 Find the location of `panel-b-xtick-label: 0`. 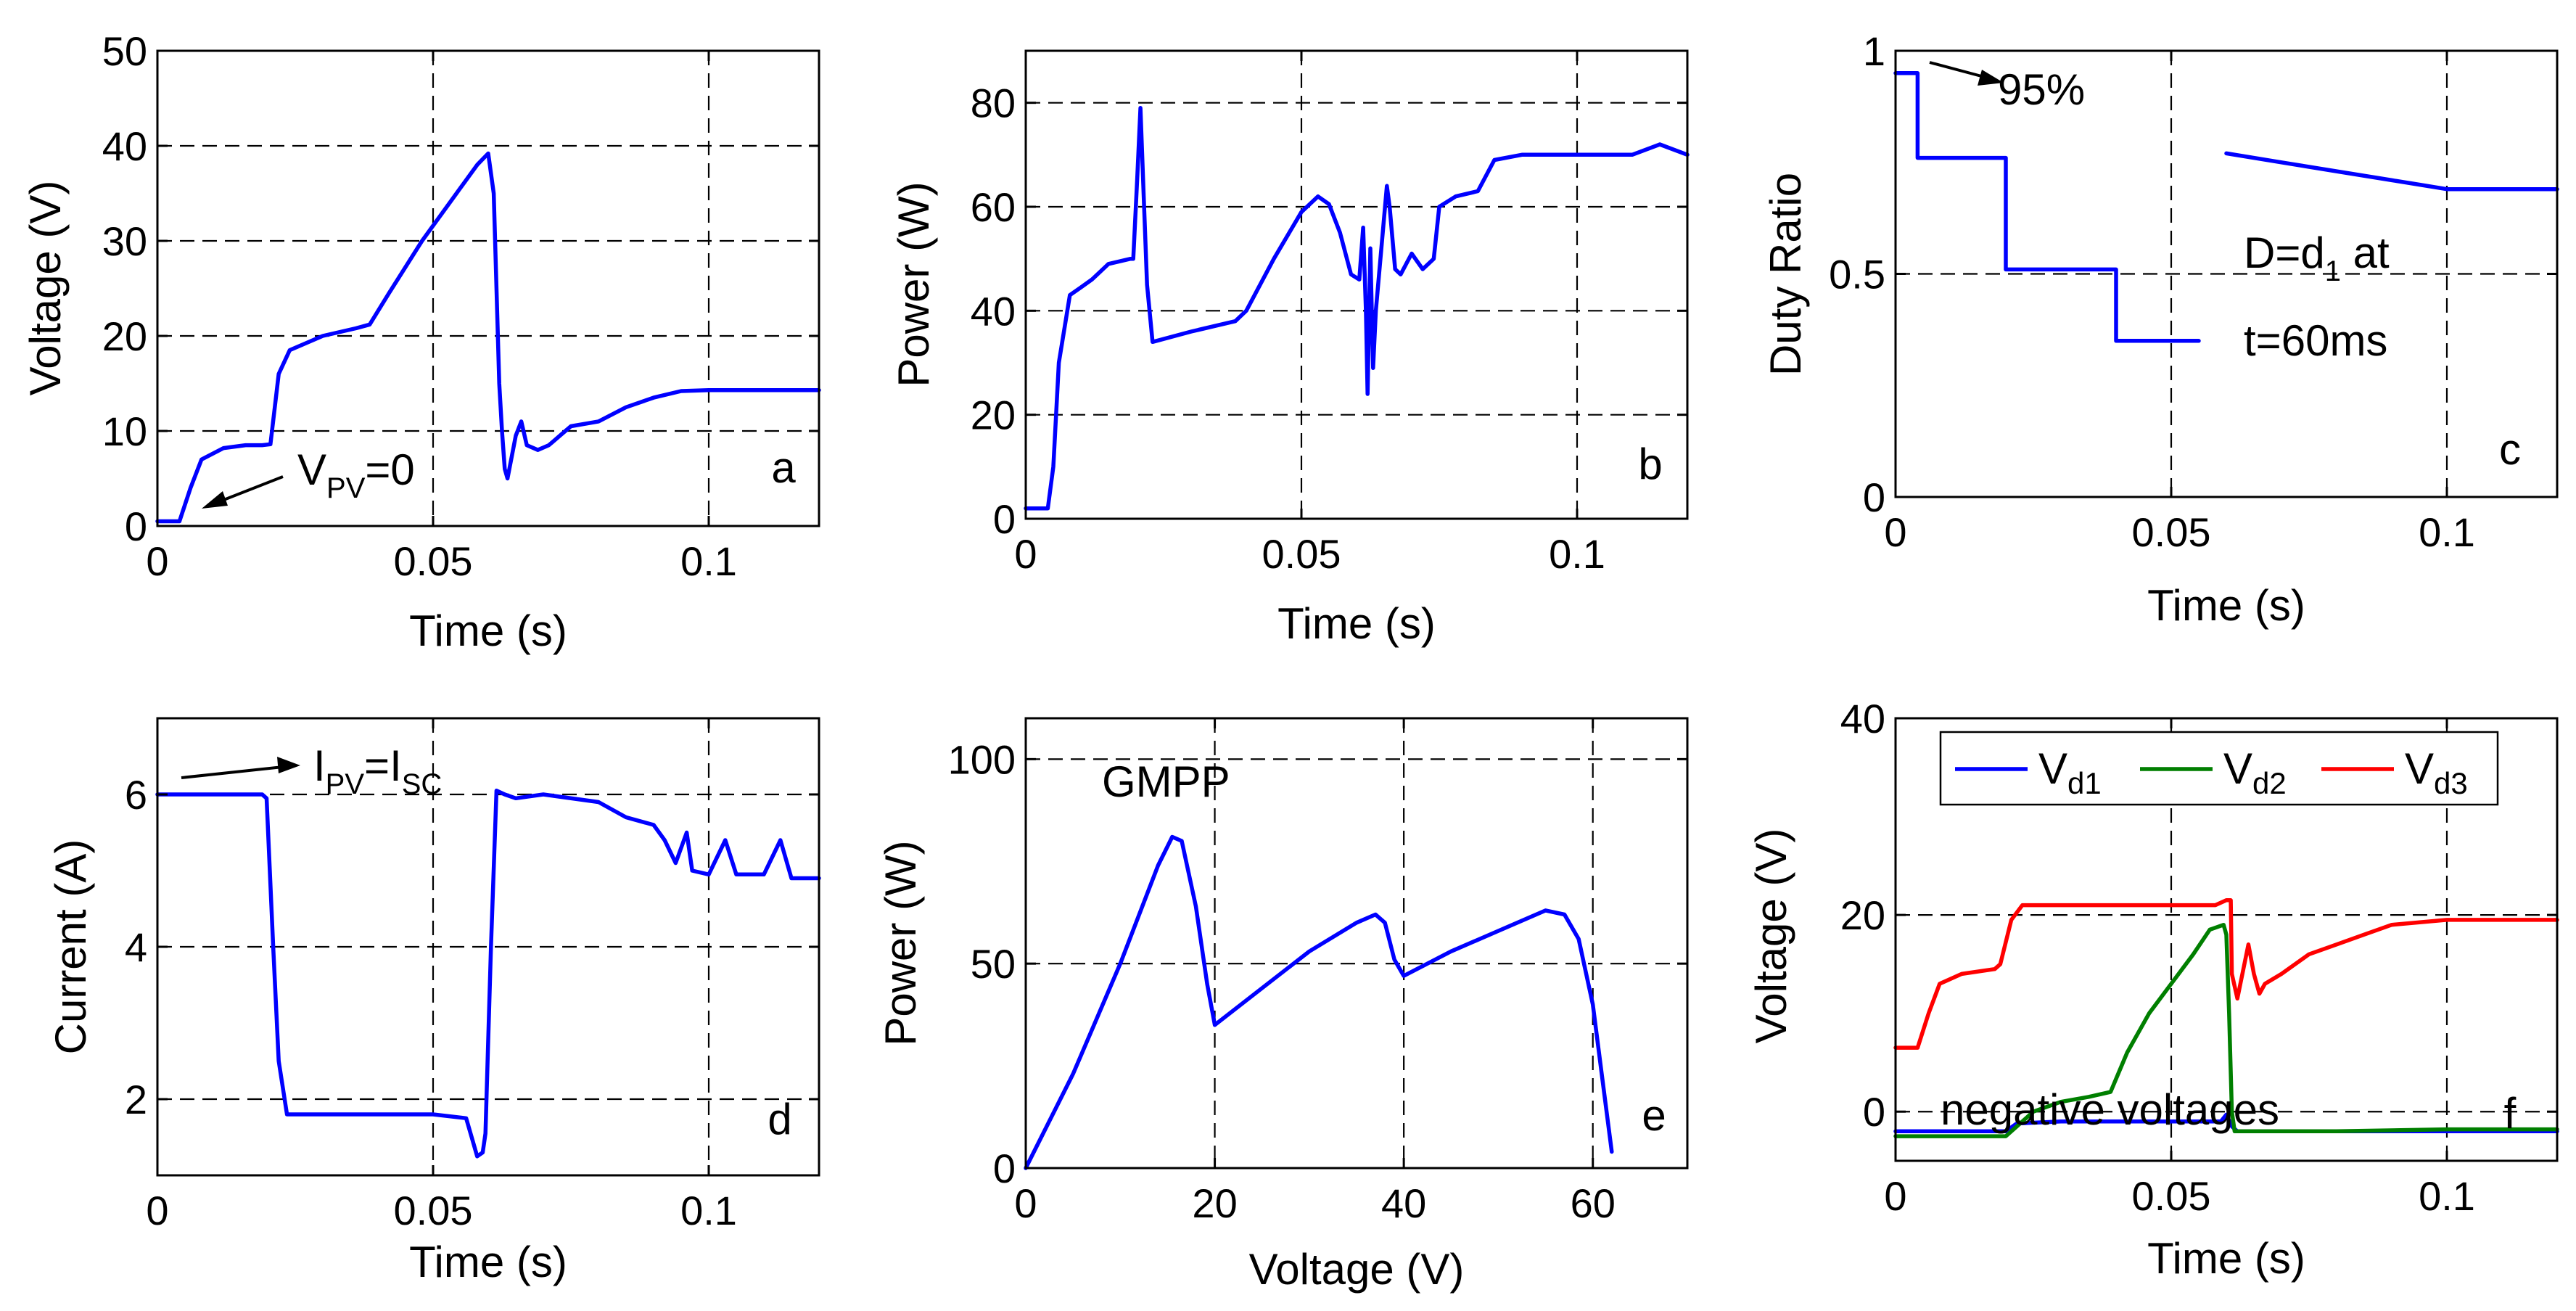

panel-b-xtick-label: 0 is located at coordinates (1025, 554).